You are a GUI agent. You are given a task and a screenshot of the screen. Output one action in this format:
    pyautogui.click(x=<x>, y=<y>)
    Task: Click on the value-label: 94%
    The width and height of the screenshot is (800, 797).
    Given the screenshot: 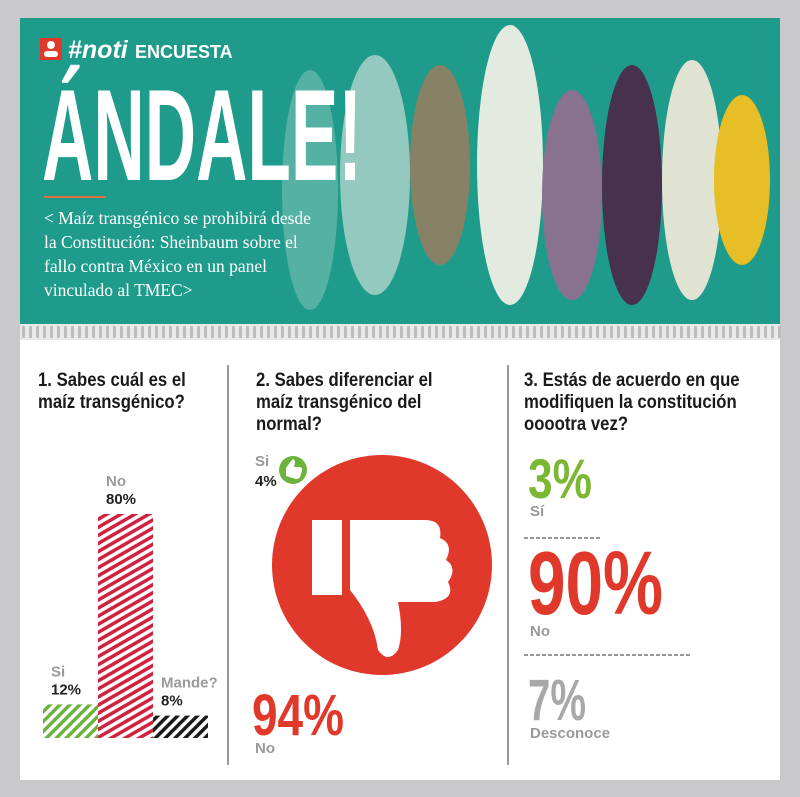 What is the action you would take?
    pyautogui.click(x=298, y=715)
    